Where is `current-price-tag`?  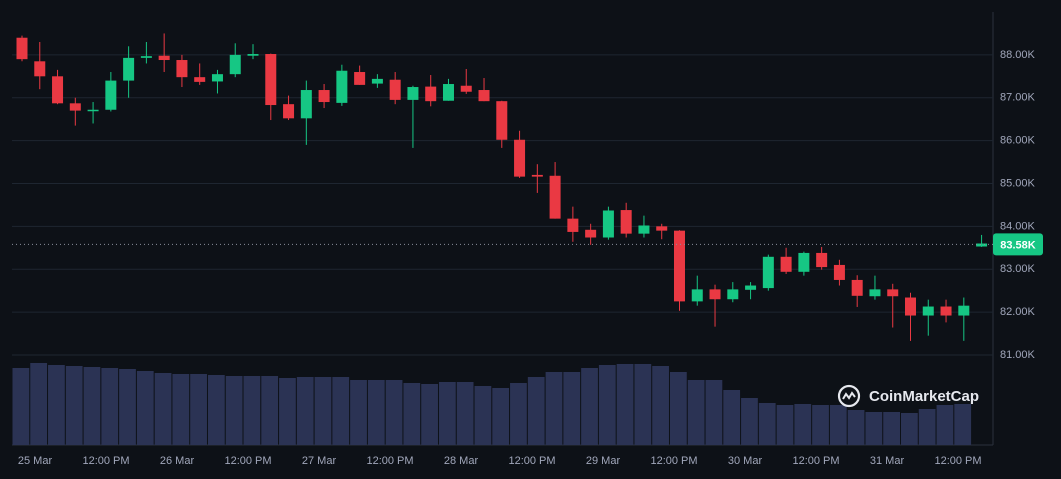
current-price-tag is located at coordinates (1018, 244).